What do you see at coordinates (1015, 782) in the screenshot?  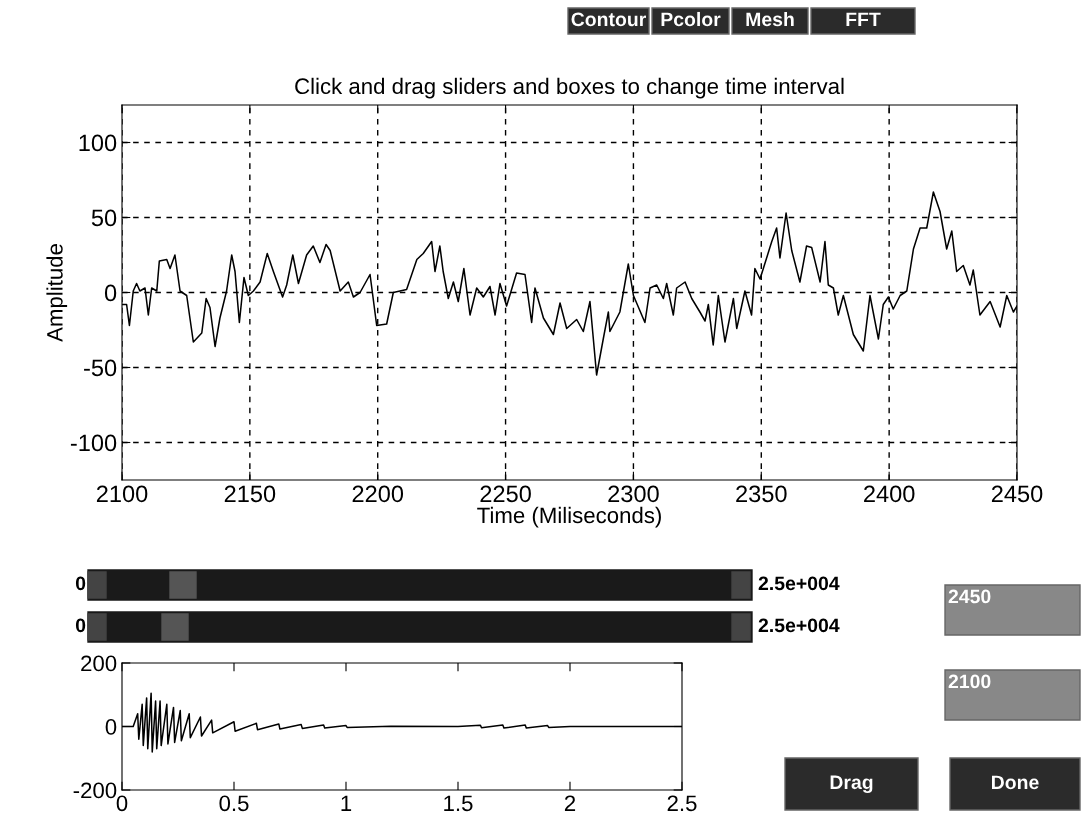 I see `text: Done` at bounding box center [1015, 782].